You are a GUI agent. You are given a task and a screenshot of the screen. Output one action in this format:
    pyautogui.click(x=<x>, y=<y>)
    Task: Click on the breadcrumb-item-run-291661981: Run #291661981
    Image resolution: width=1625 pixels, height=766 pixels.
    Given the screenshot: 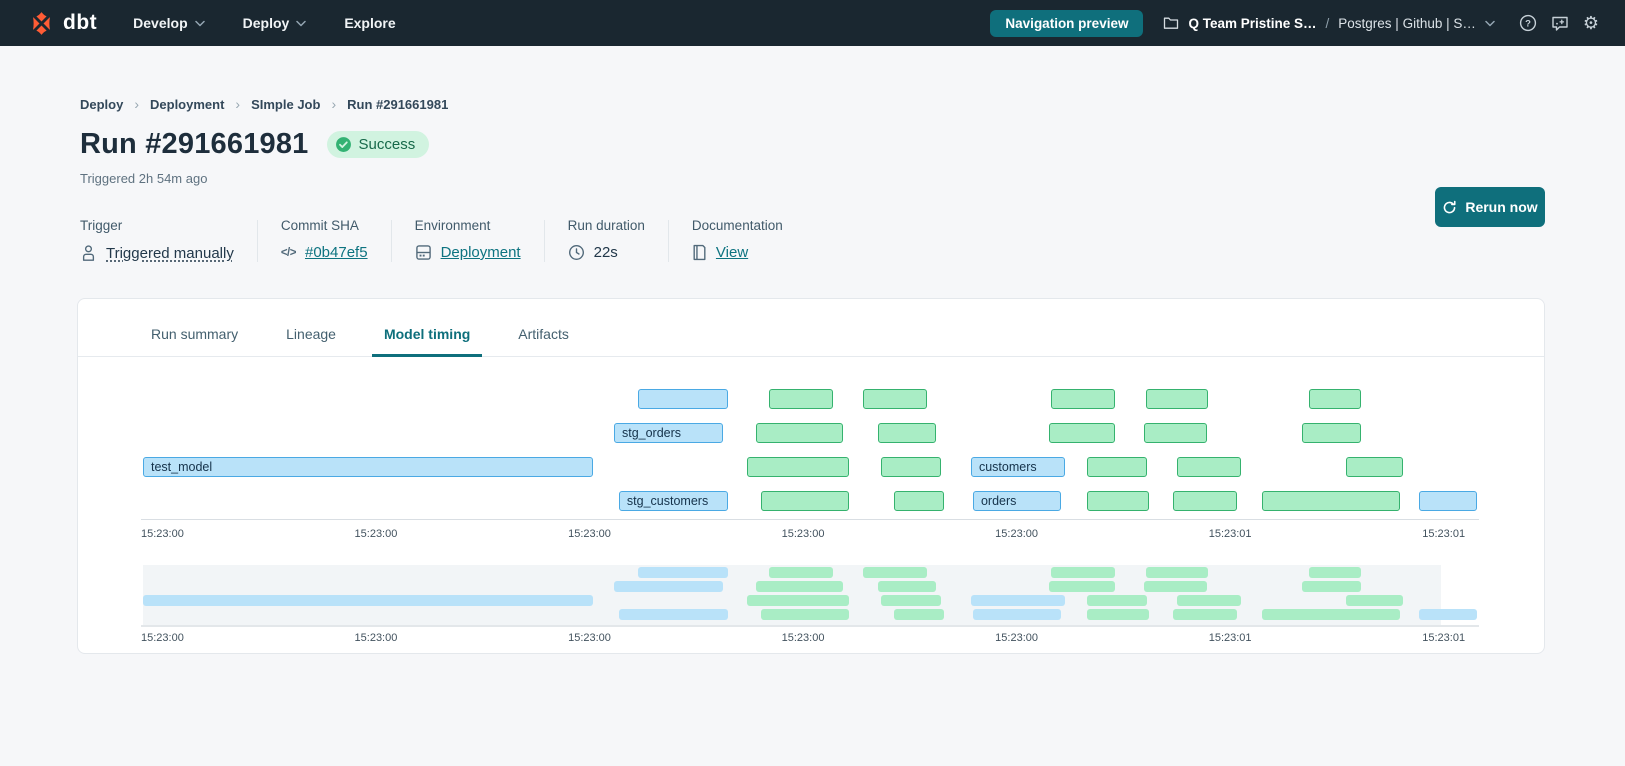 What is the action you would take?
    pyautogui.click(x=398, y=104)
    